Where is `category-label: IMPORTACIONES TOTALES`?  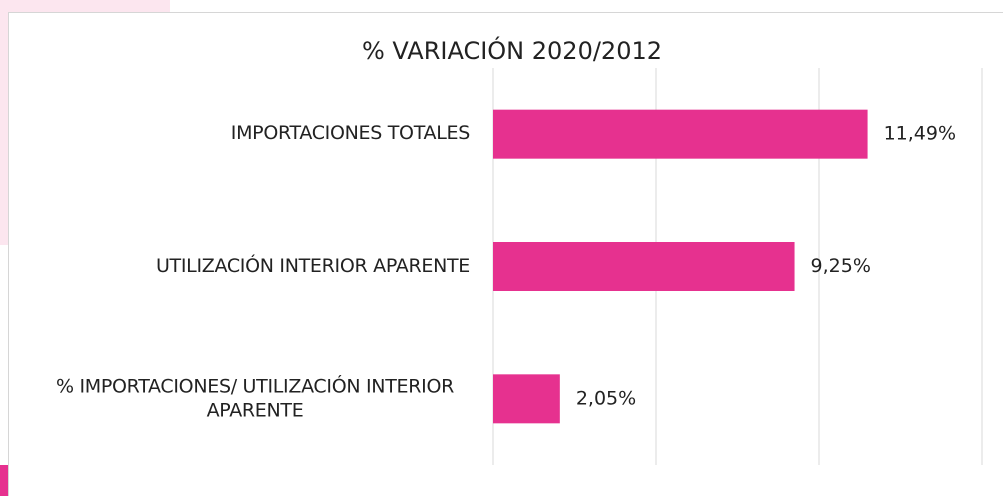
category-label: IMPORTACIONES TOTALES is located at coordinates (350, 133).